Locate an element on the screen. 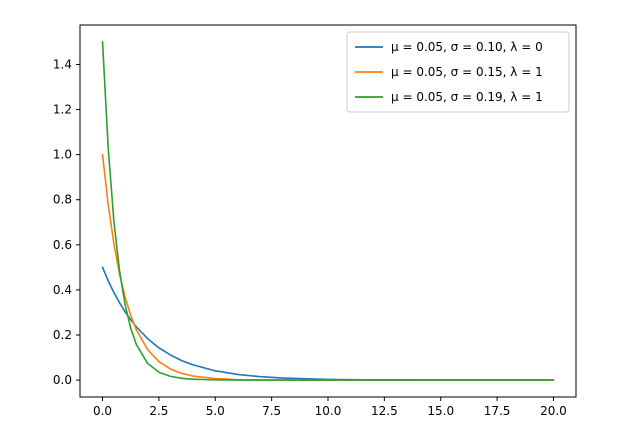 This screenshot has width=640, height=448. y-tick-label: 1.4 is located at coordinates (62, 64).